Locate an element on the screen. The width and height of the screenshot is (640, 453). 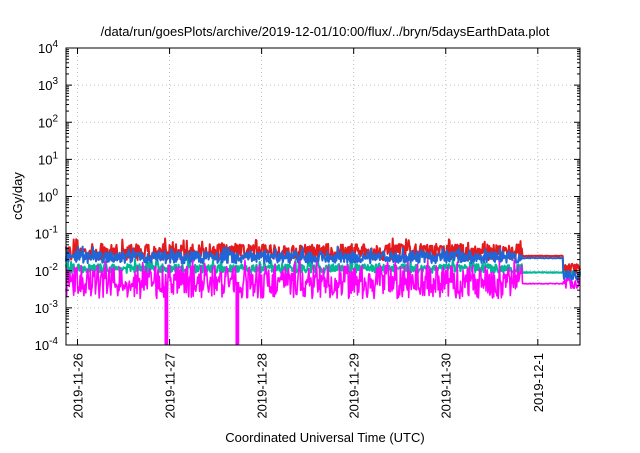
x-axis-label: Coordinated Universal Time (UTC) is located at coordinates (324, 437).